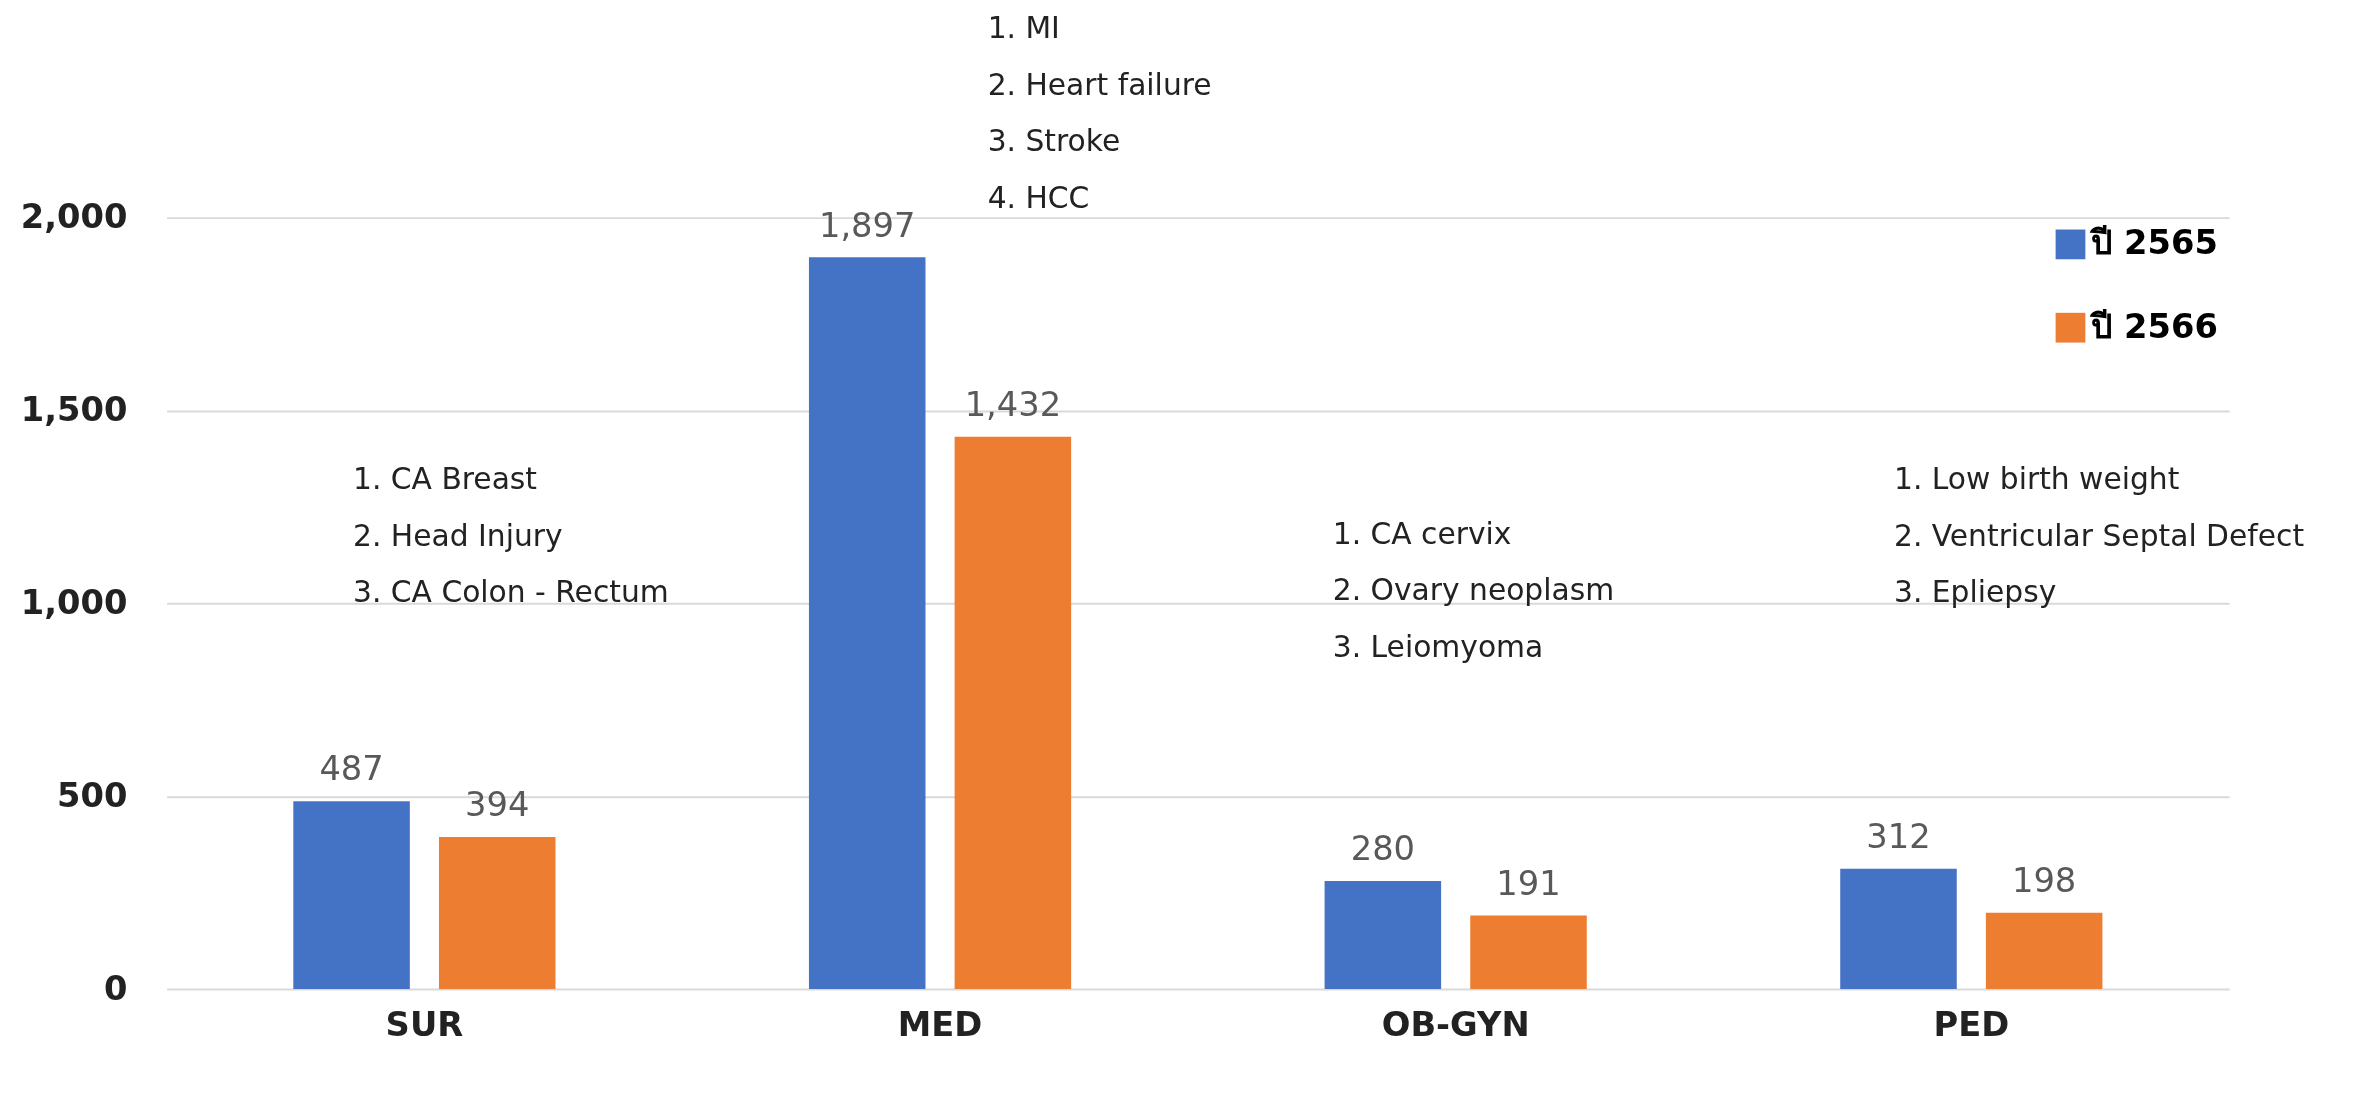 The image size is (2364, 1094). Describe the element at coordinates (2099, 535) in the screenshot. I see `annotation: 1. Low birth weight 2. Ventricular Septal Defect 3. Epliepsy` at that location.